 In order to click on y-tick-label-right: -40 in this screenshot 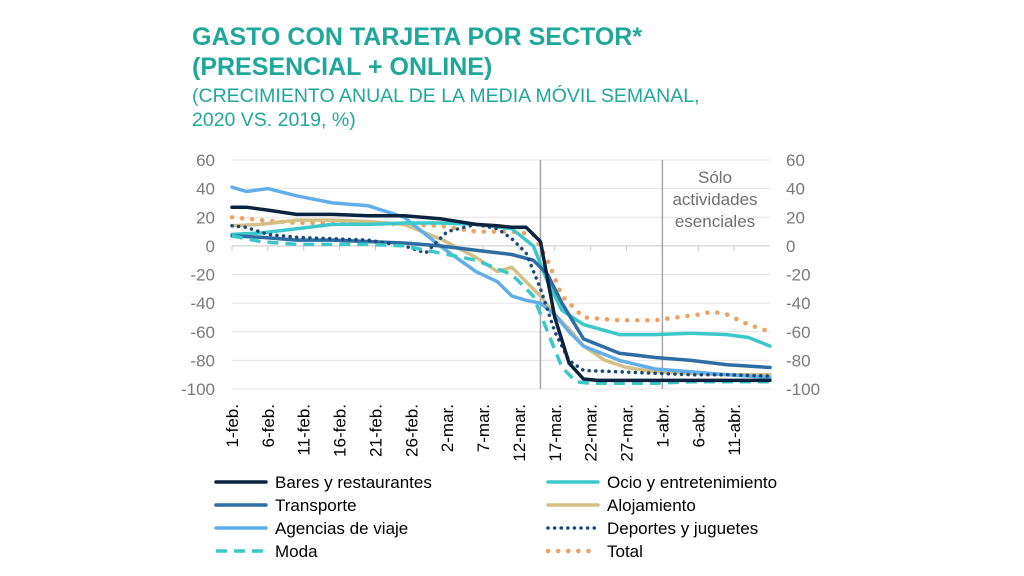, I will do `click(798, 303)`.